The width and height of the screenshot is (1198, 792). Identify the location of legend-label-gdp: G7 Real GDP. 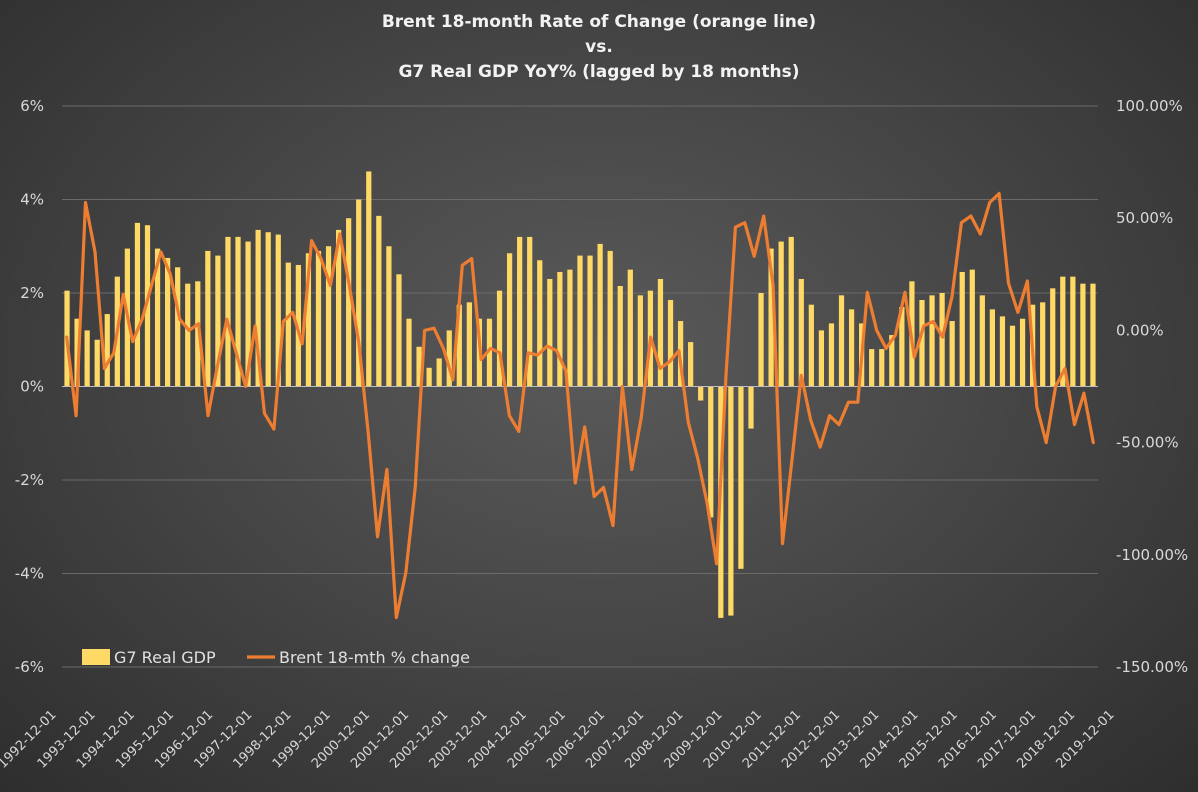
(165, 657).